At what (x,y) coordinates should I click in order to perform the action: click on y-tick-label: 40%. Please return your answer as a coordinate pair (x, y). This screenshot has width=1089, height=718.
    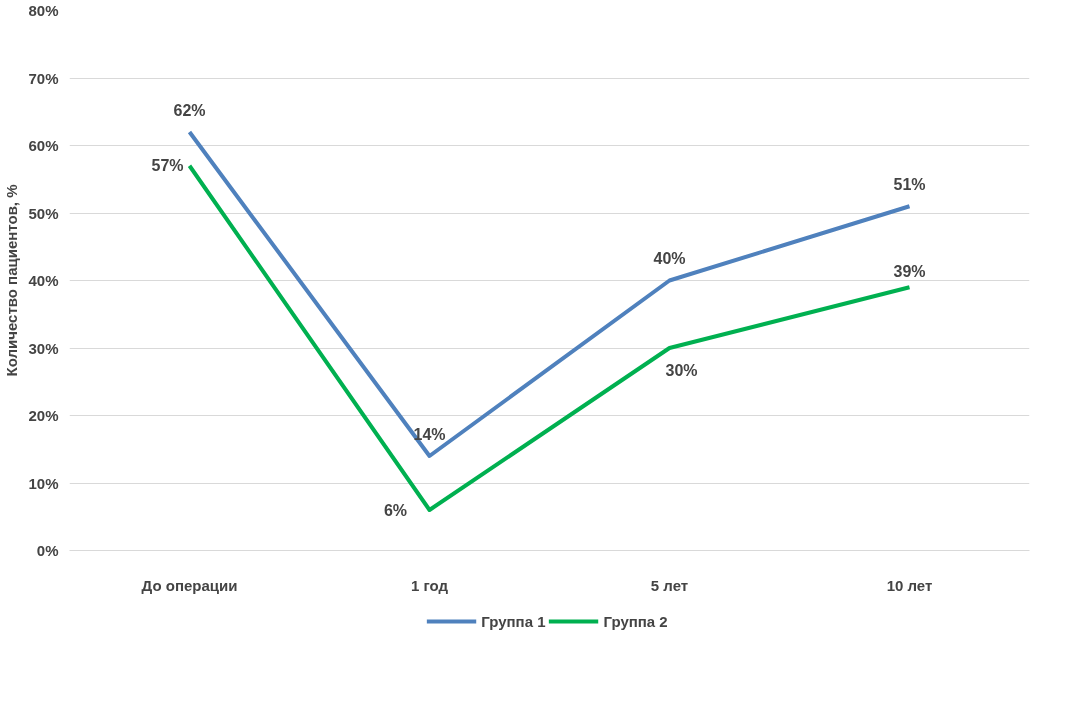
    Looking at the image, I should click on (43, 280).